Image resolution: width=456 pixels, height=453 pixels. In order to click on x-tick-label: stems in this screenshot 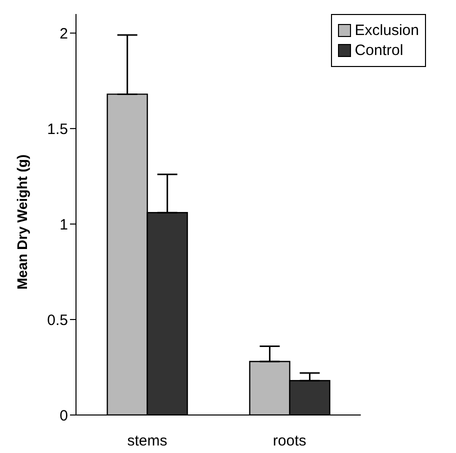, I will do `click(147, 441)`.